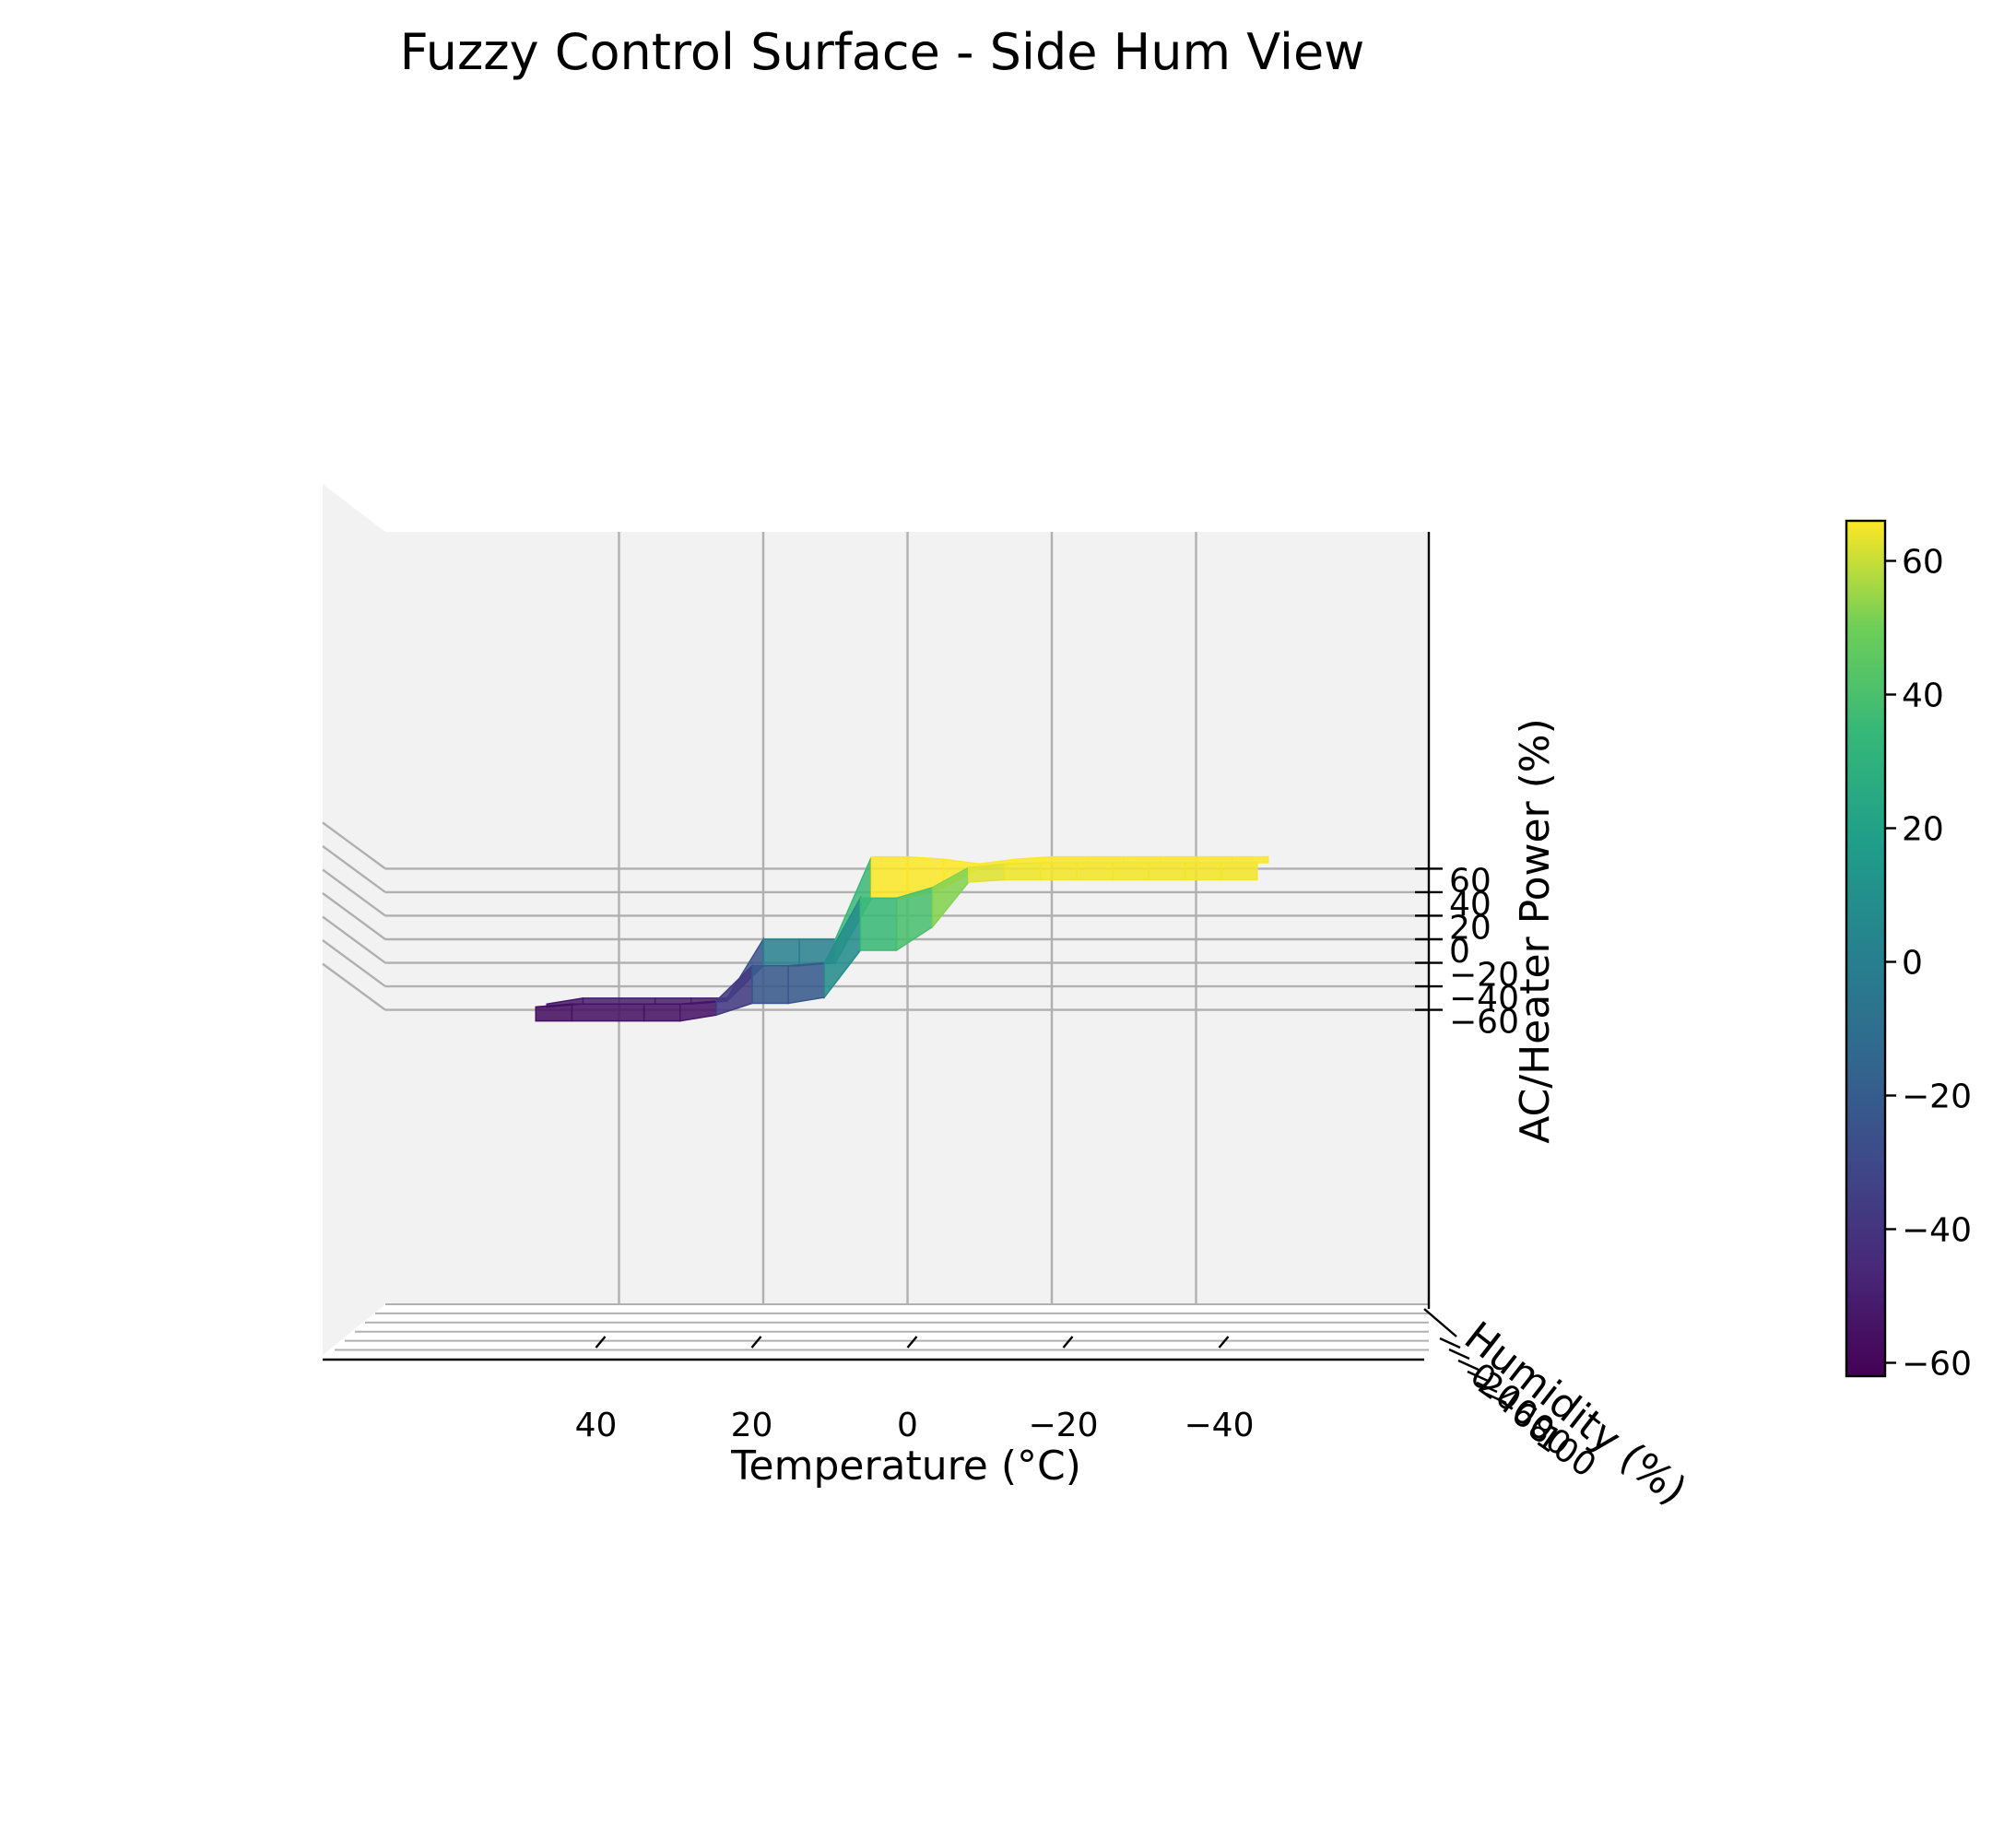  What do you see at coordinates (1484, 1023) in the screenshot?
I see `z-tick-label: −60` at bounding box center [1484, 1023].